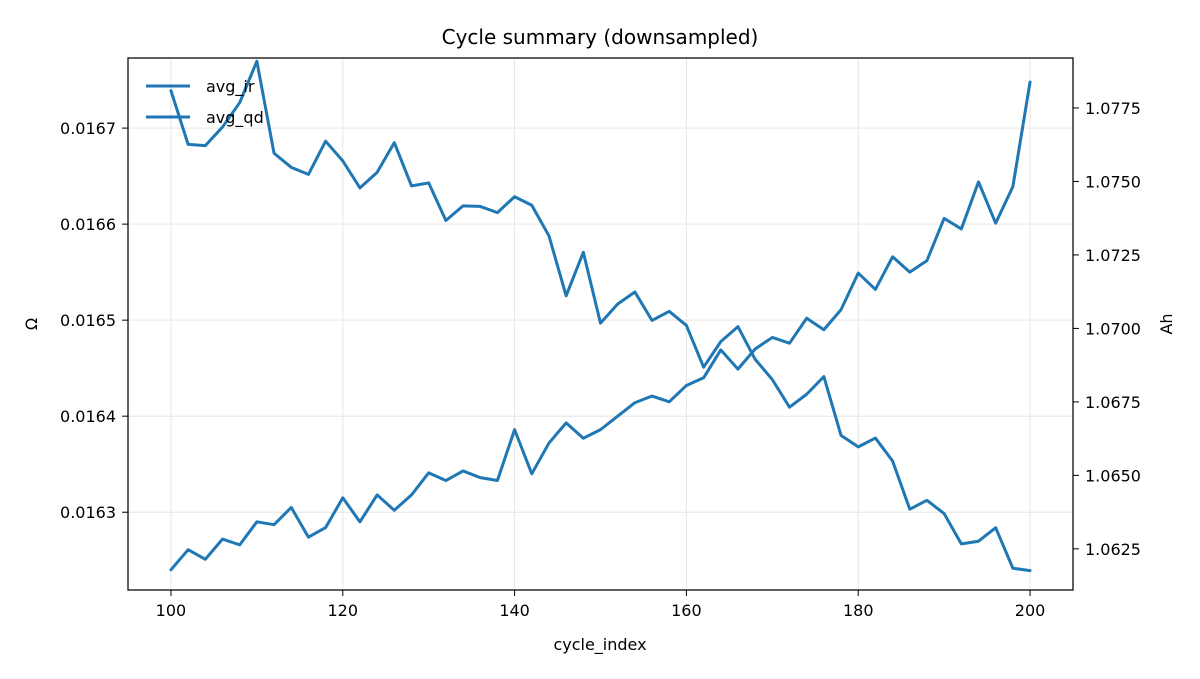 This screenshot has width=1200, height=679. Describe the element at coordinates (599, 645) in the screenshot. I see `x-axis-label: cycle_index` at that location.